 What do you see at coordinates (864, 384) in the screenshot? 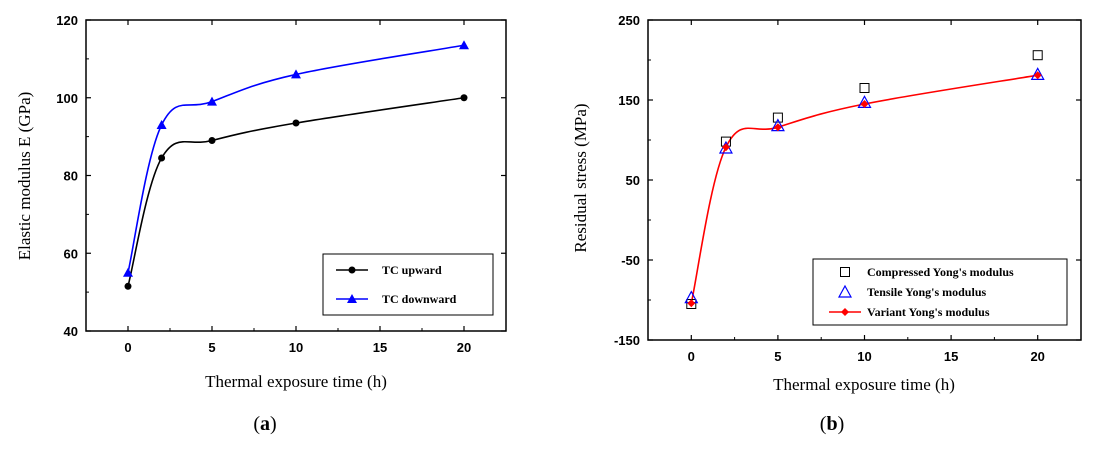
I see `panel-b-xlabel: Thermal exposure time (h)` at bounding box center [864, 384].